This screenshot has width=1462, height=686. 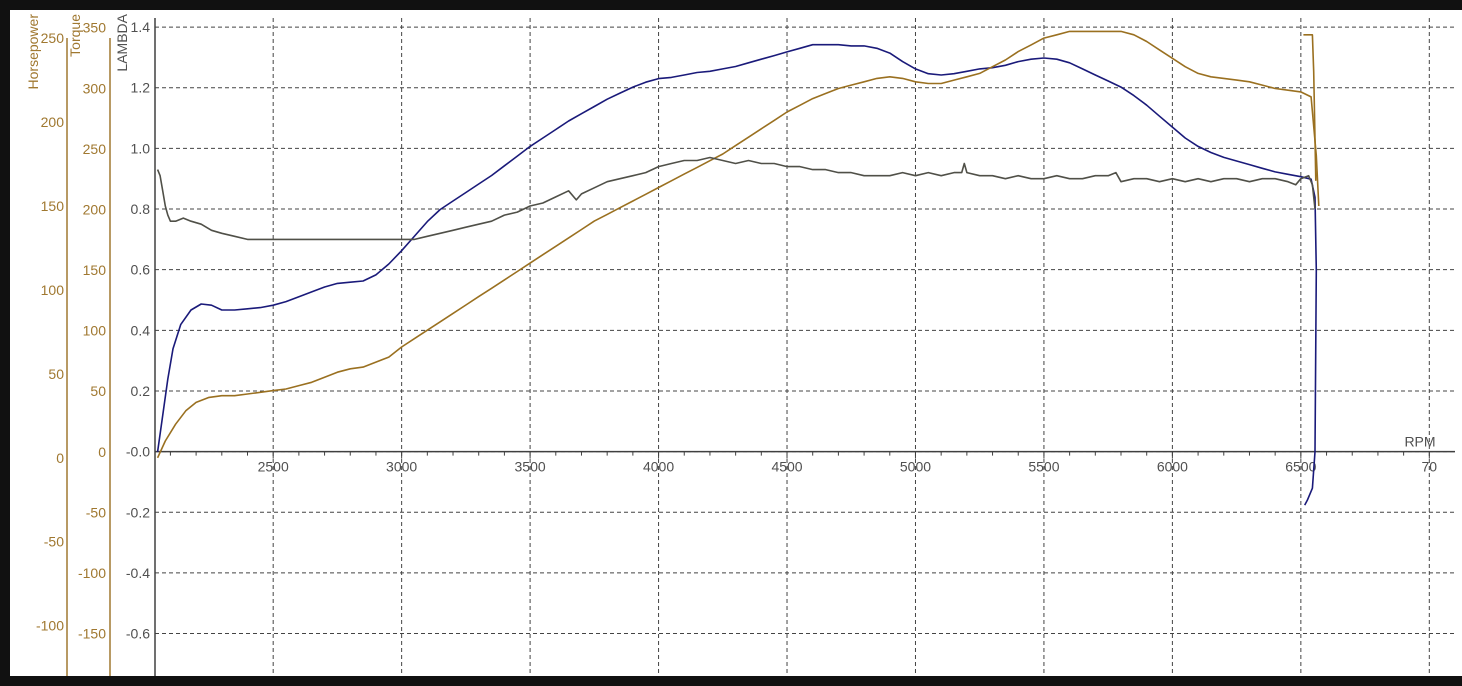 I want to click on lambda-tick-label: 0.4, so click(x=141, y=330).